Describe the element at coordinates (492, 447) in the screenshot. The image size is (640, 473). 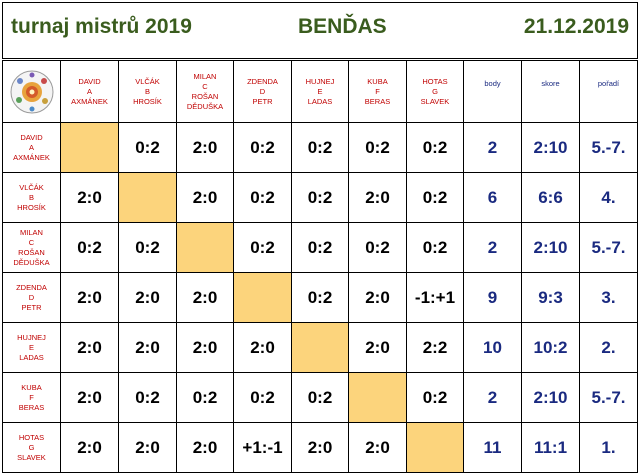
I see `points-value: 11` at that location.